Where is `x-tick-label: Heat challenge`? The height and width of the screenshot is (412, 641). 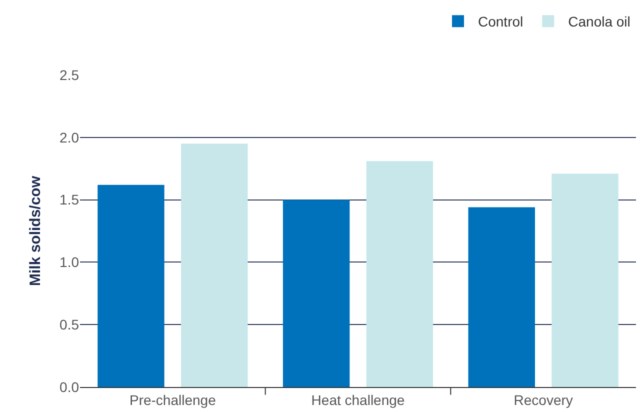 x-tick-label: Heat challenge is located at coordinates (358, 400).